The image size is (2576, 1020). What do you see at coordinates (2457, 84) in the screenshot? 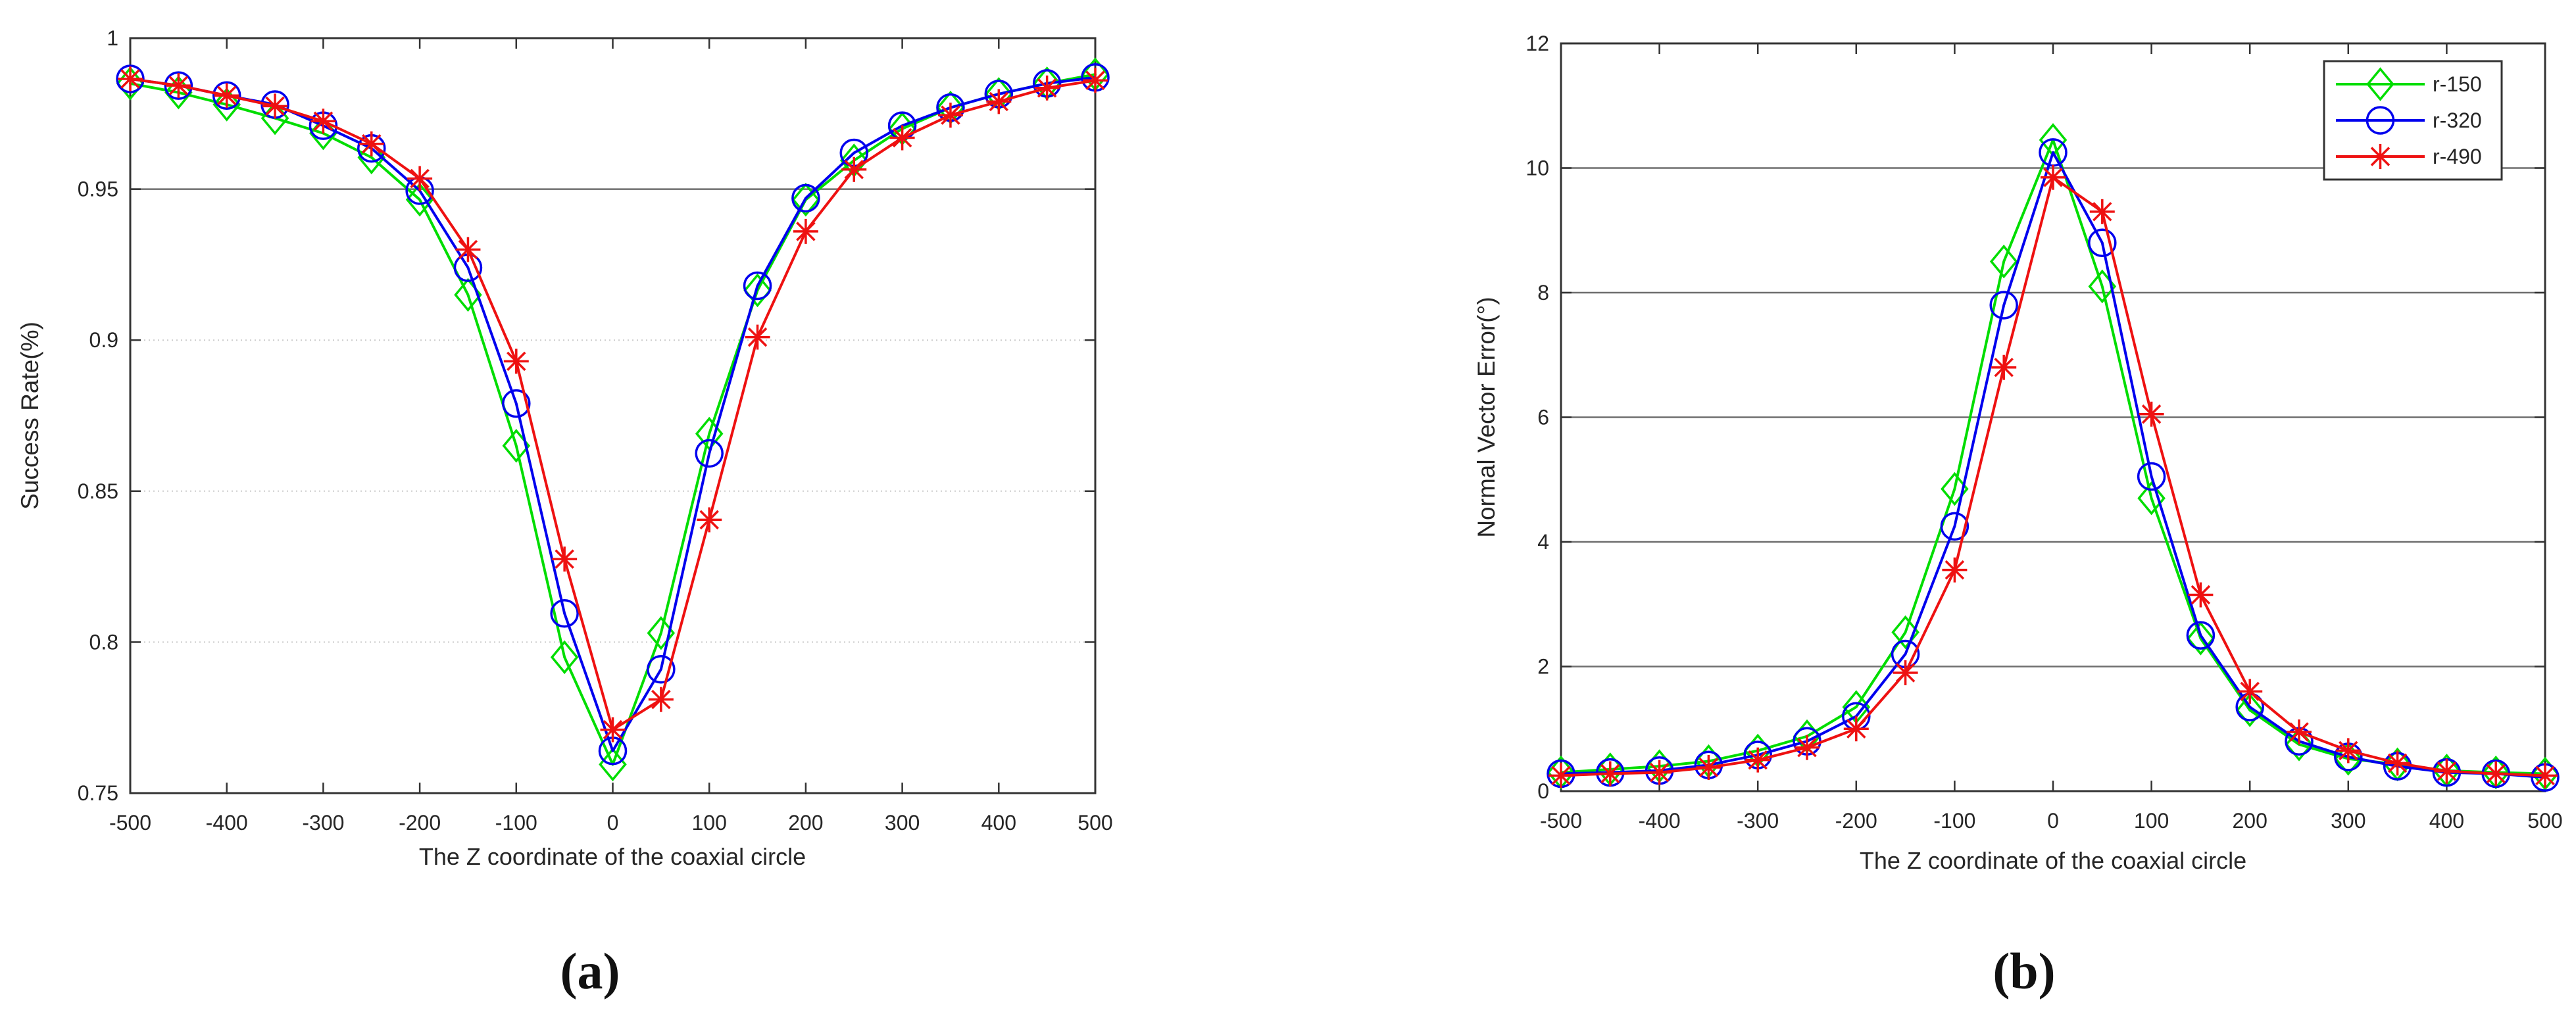
I see `legend-label: r-150` at bounding box center [2457, 84].